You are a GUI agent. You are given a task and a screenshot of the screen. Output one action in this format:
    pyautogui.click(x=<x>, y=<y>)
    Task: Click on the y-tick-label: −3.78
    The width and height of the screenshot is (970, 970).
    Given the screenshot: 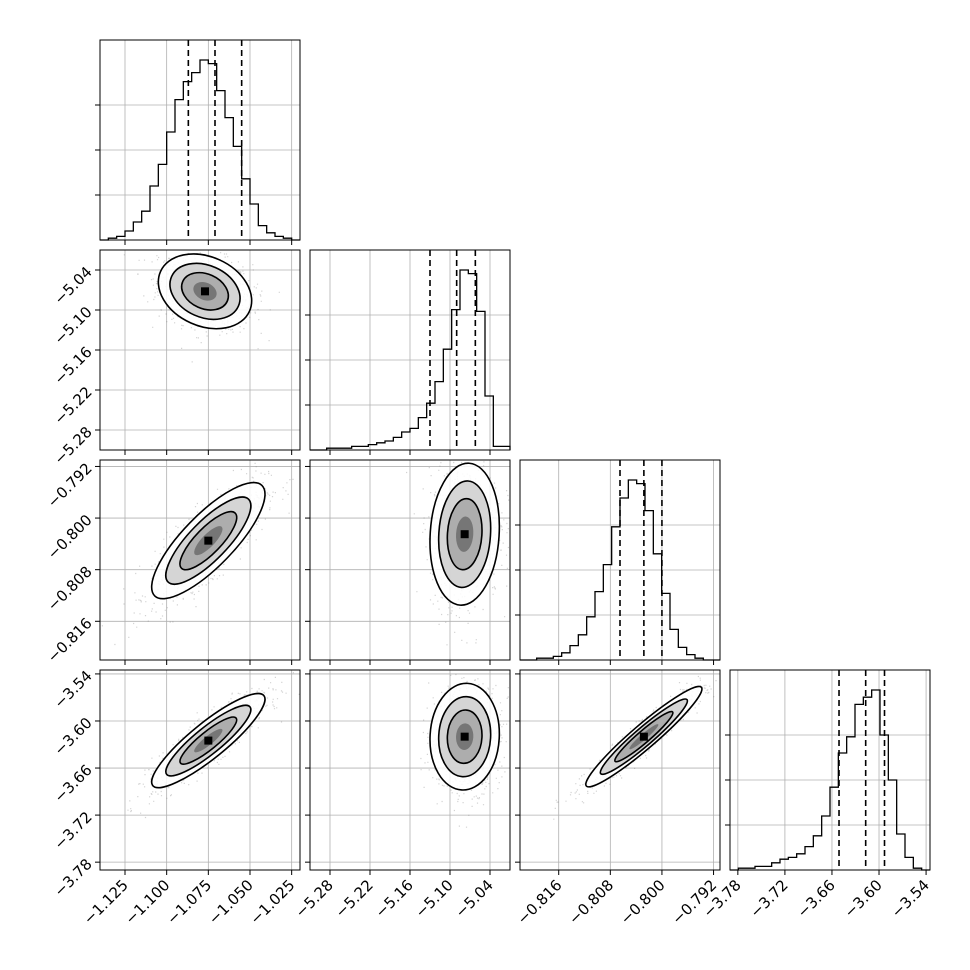 What is the action you would take?
    pyautogui.click(x=72, y=877)
    